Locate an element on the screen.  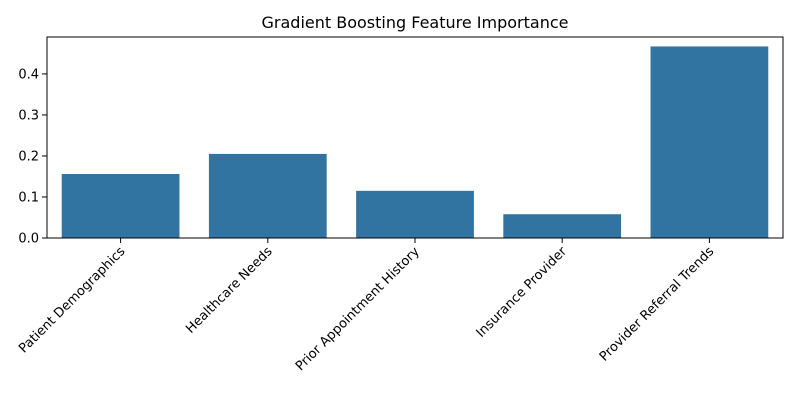
chart-title: Gradient Boosting Feature Importance is located at coordinates (415, 22).